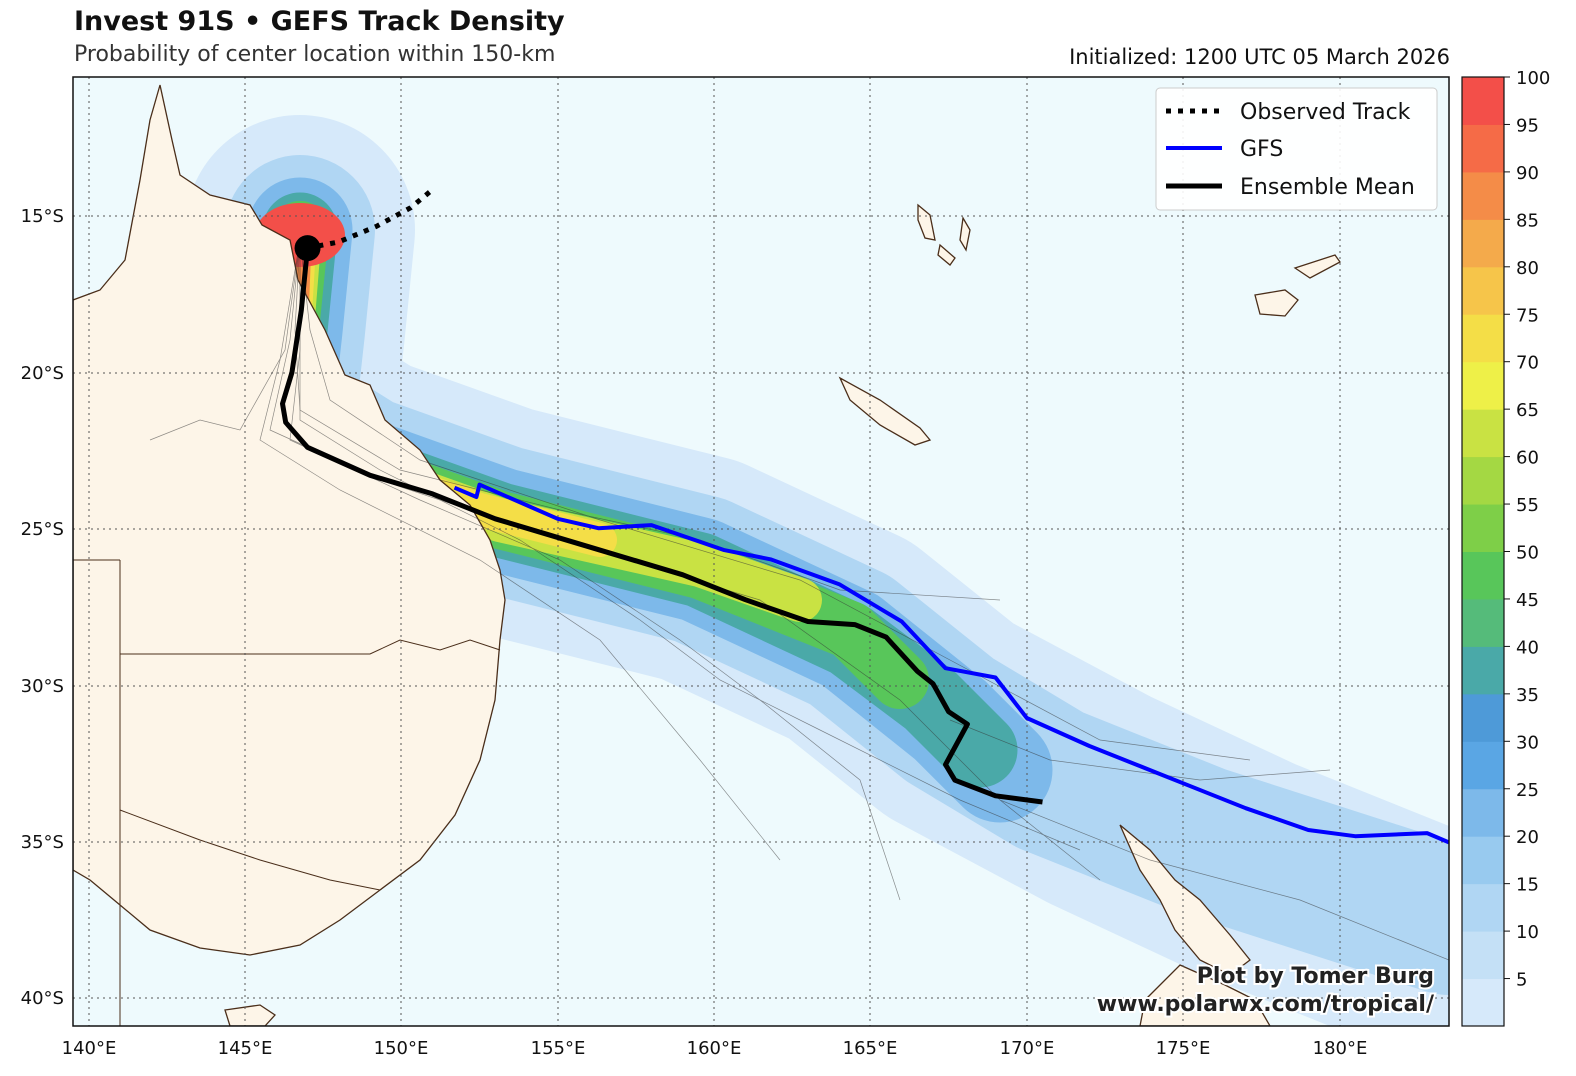 The height and width of the screenshot is (1076, 1576). Describe the element at coordinates (1527, 220) in the screenshot. I see `colorbar-label: 85` at that location.